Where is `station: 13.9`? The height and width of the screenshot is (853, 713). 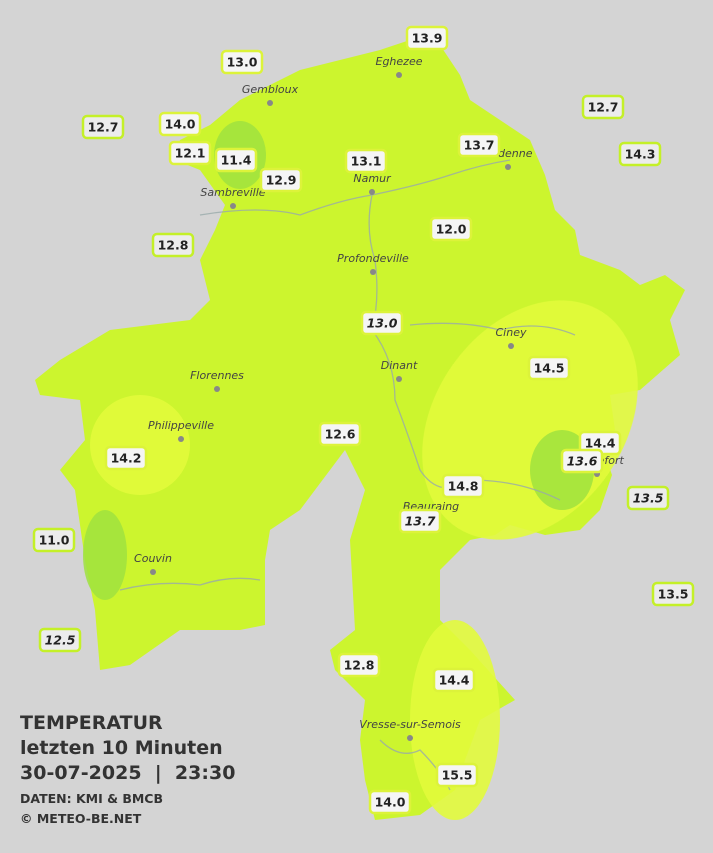 station: 13.9 is located at coordinates (427, 38).